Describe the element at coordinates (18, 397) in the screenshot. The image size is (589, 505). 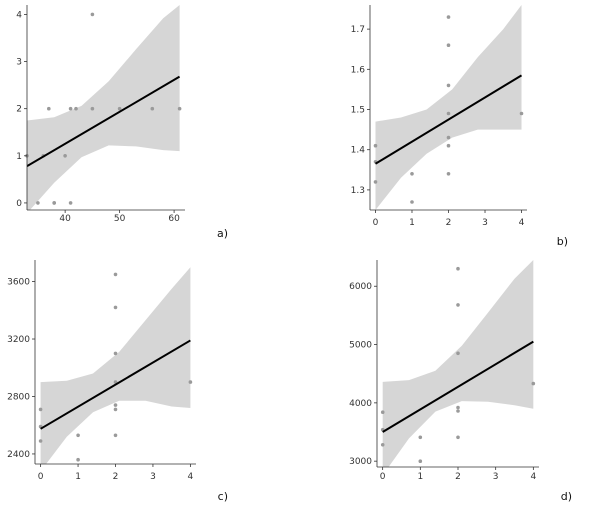
I see `y-tick-label: 2800` at that location.